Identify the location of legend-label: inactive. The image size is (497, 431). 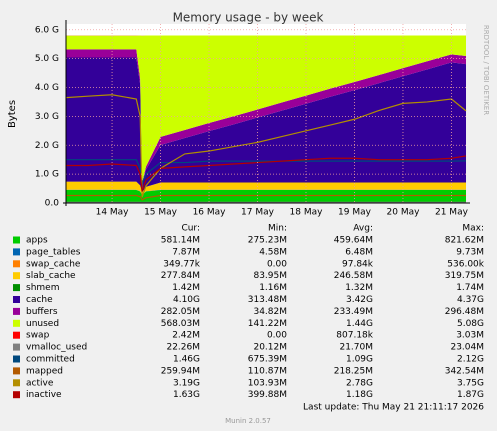
(44, 395).